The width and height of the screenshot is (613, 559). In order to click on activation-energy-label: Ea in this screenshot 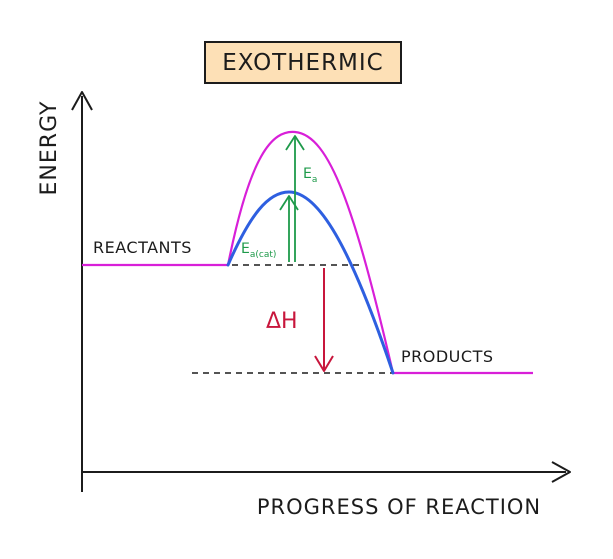, I will do `click(310, 175)`.